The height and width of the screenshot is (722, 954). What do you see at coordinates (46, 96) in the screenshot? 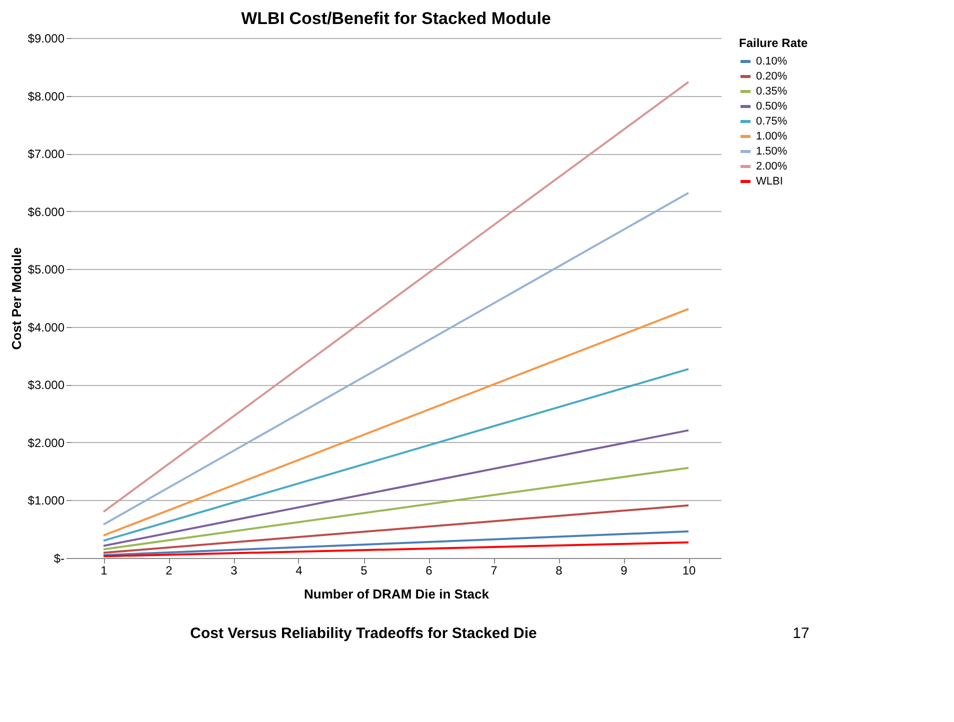
I see `y-tick-label: $8.000` at bounding box center [46, 96].